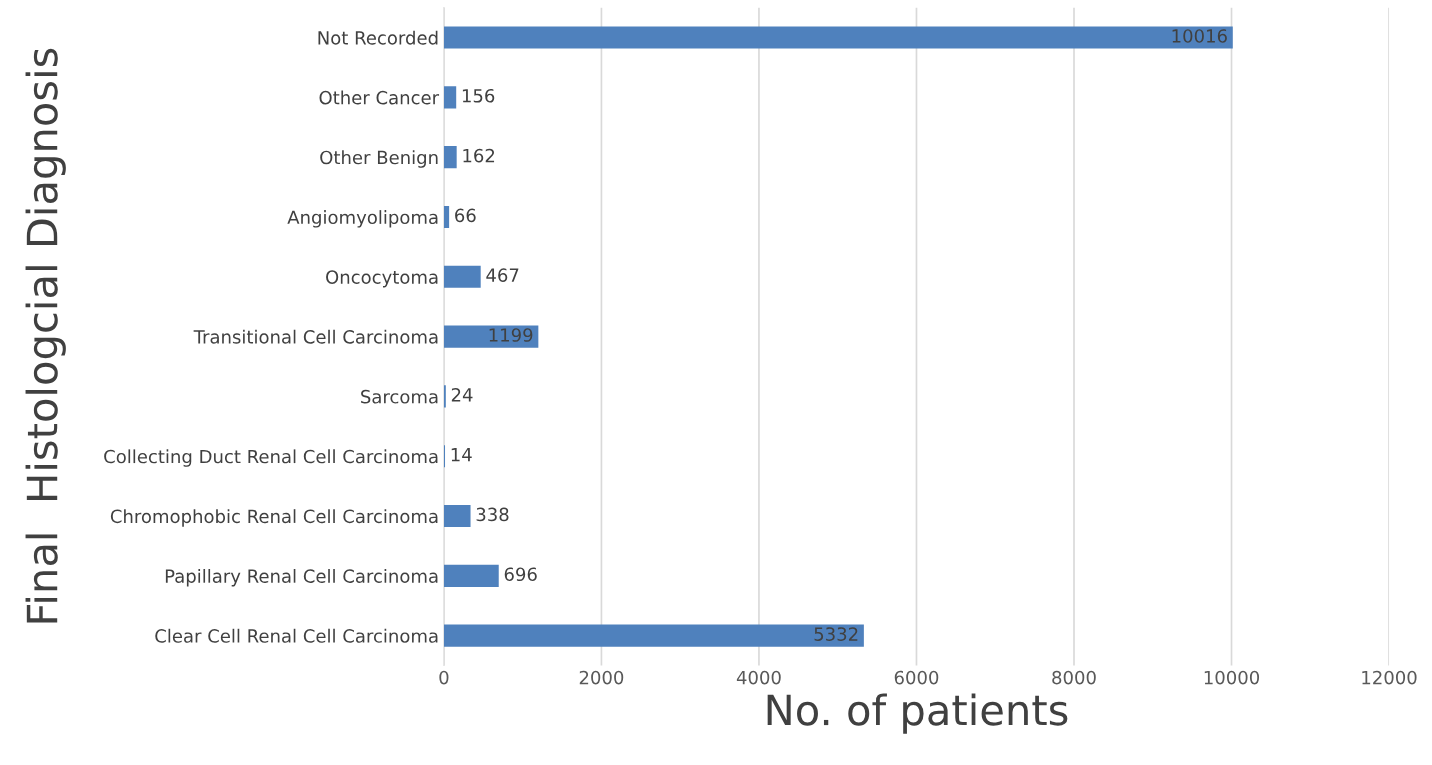 Image resolution: width=1432 pixels, height=765 pixels. What do you see at coordinates (382, 279) in the screenshot?
I see `y-tick-label: Oncocytoma` at bounding box center [382, 279].